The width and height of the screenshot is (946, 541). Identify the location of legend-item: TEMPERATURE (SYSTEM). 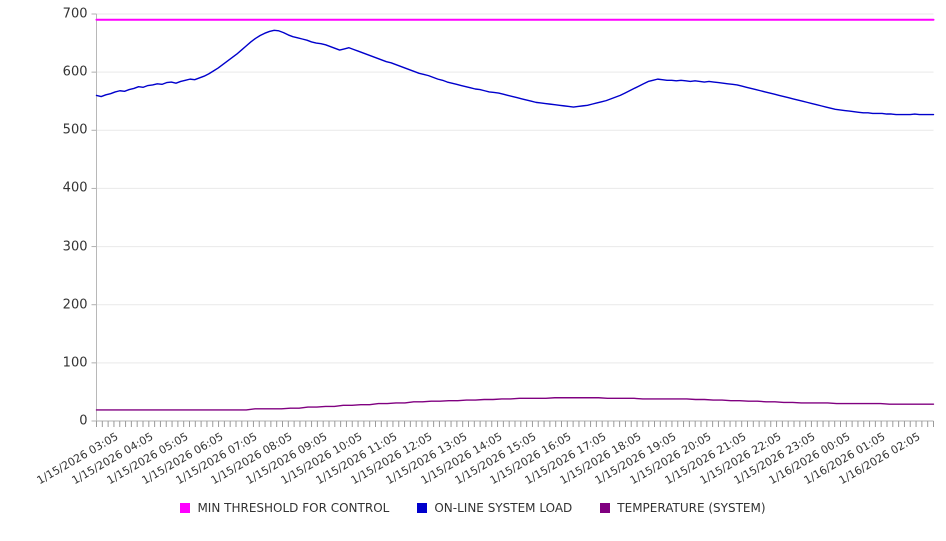
(683, 508).